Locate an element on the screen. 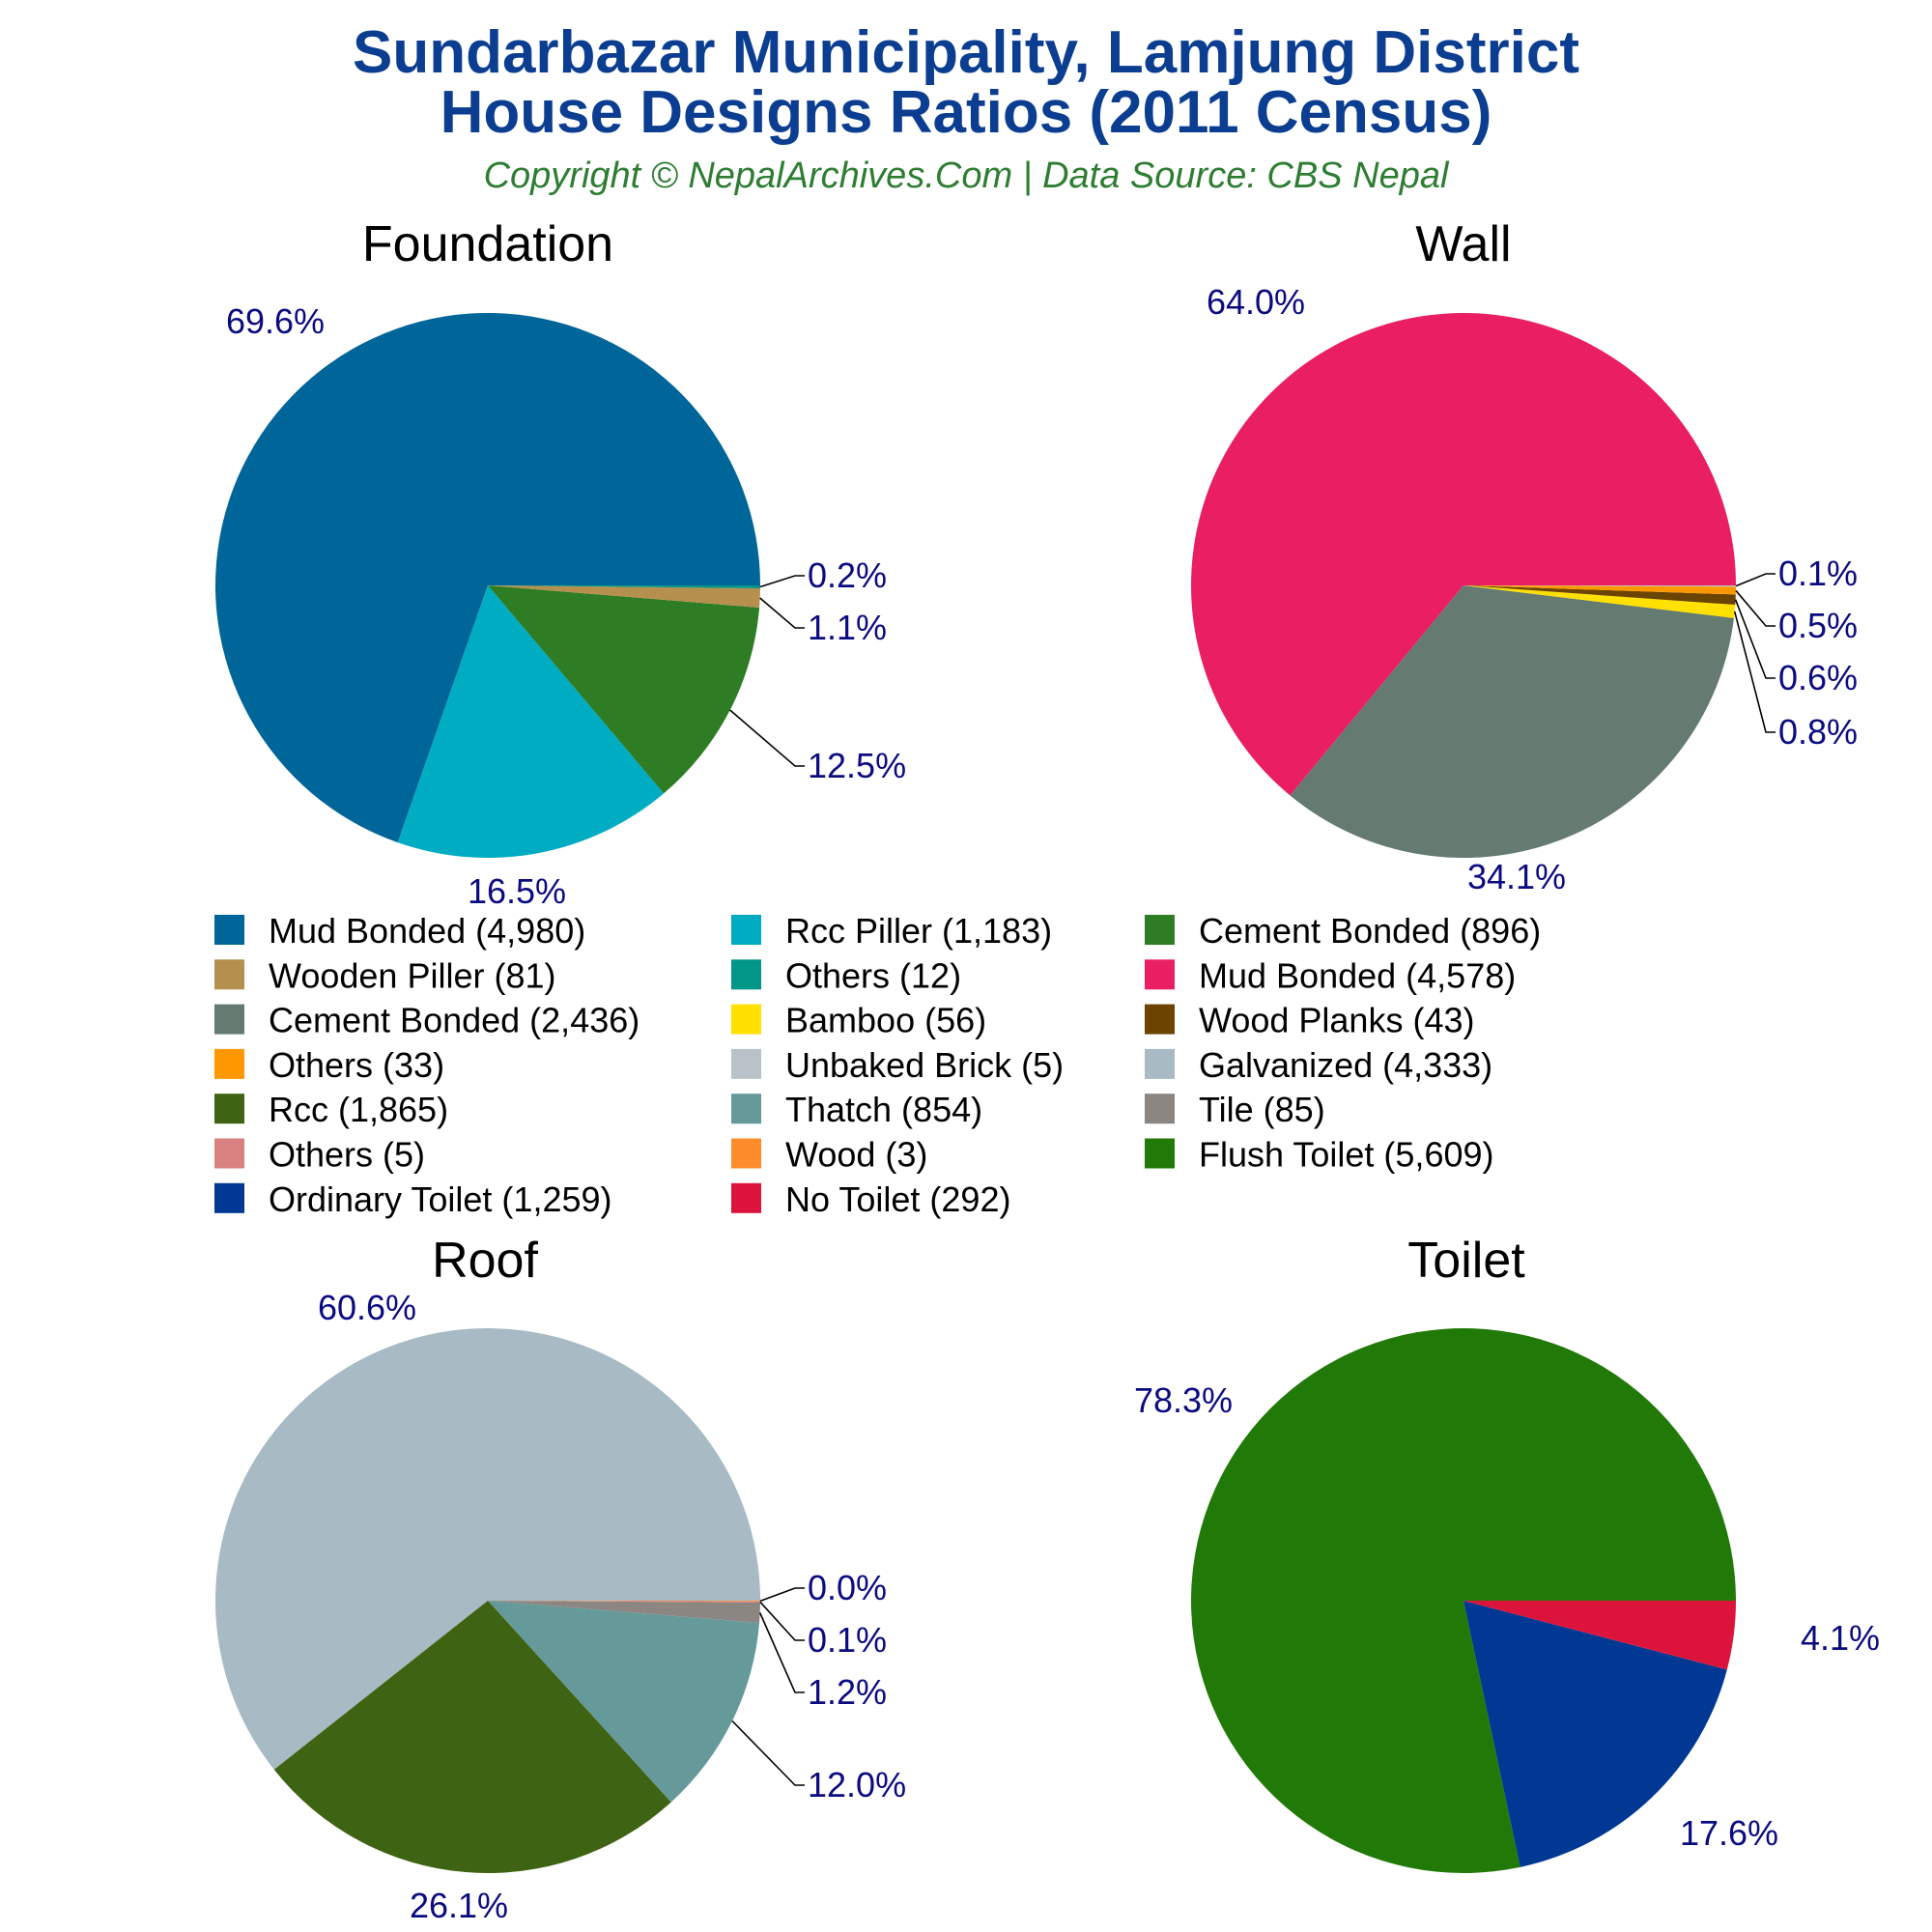 This screenshot has height=1932, width=1932. legend-item-wooden-piller-81: Wooden Piller (81) is located at coordinates (384, 975).